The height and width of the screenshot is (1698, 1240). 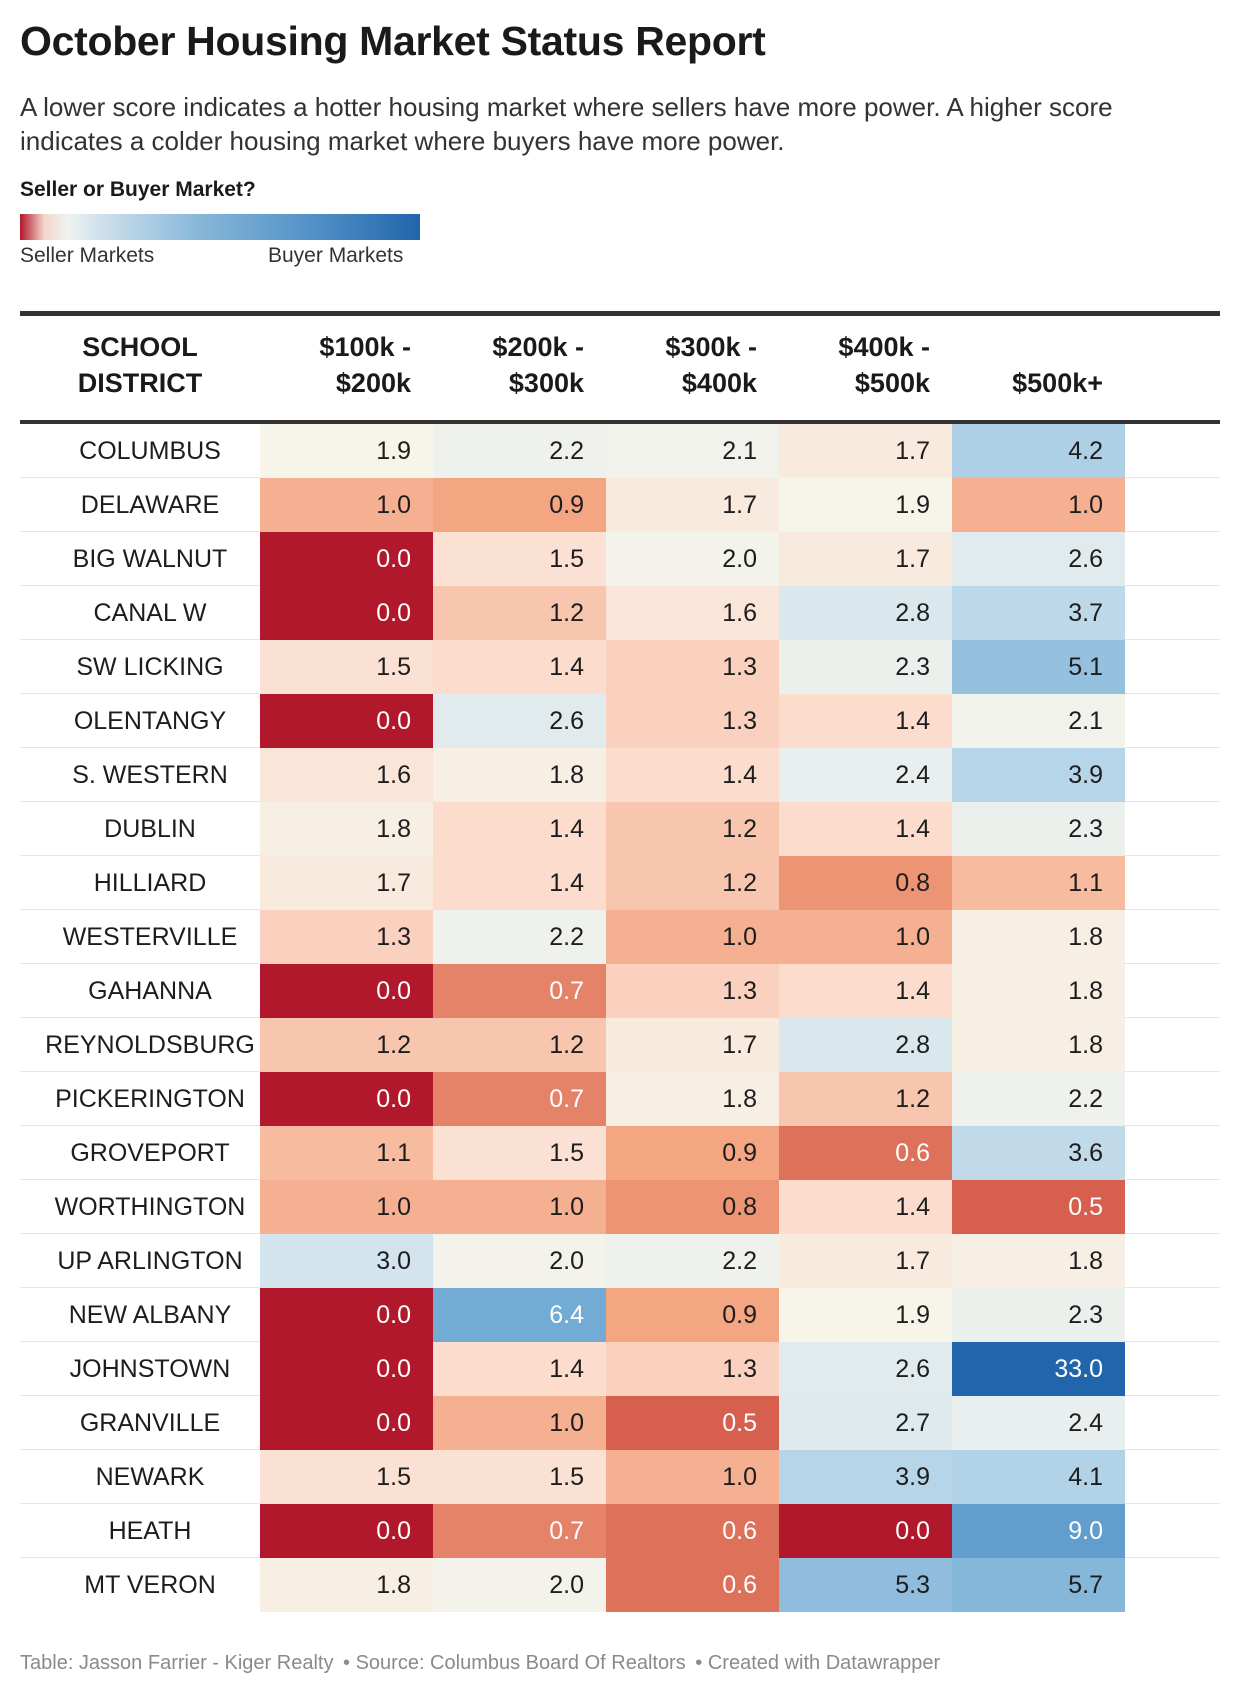 What do you see at coordinates (150, 1585) in the screenshot?
I see `district-name: MT VERON` at bounding box center [150, 1585].